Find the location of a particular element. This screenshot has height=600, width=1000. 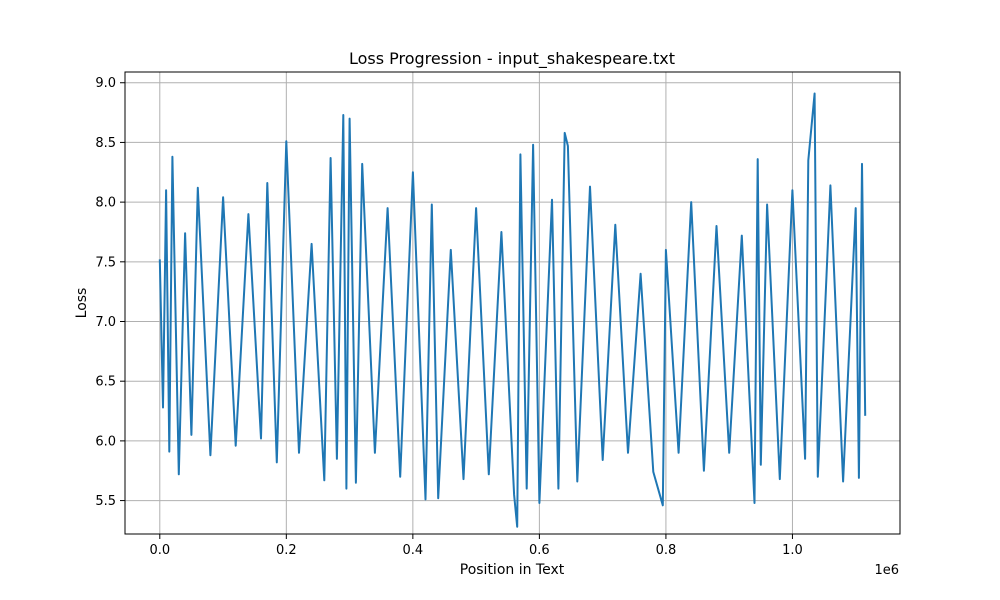

y-tick-label: 5.5 is located at coordinates (105, 501).